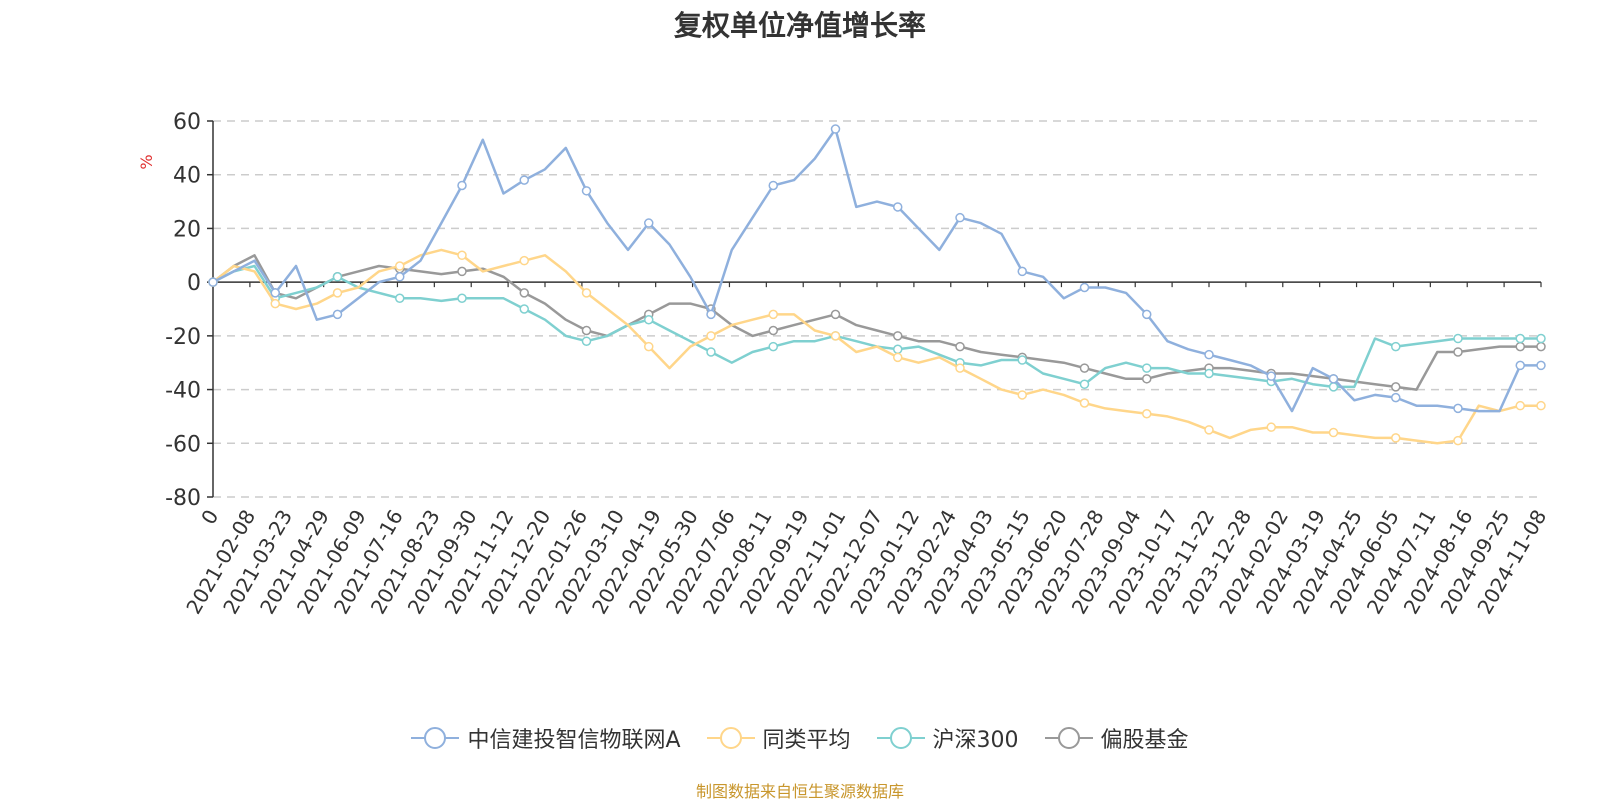 The width and height of the screenshot is (1600, 802). I want to click on legend-label: 中信建投智信物联网A, so click(574, 740).